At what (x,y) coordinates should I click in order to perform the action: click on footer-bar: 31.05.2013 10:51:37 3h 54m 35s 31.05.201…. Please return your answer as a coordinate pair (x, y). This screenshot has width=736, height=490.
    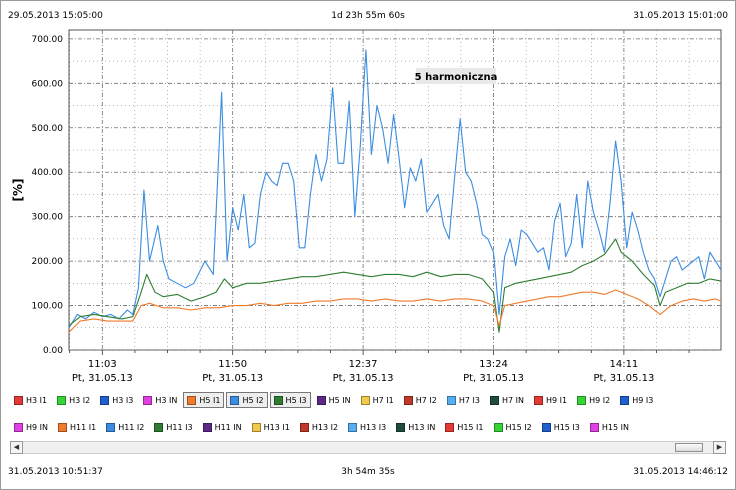
    Looking at the image, I should click on (368, 472).